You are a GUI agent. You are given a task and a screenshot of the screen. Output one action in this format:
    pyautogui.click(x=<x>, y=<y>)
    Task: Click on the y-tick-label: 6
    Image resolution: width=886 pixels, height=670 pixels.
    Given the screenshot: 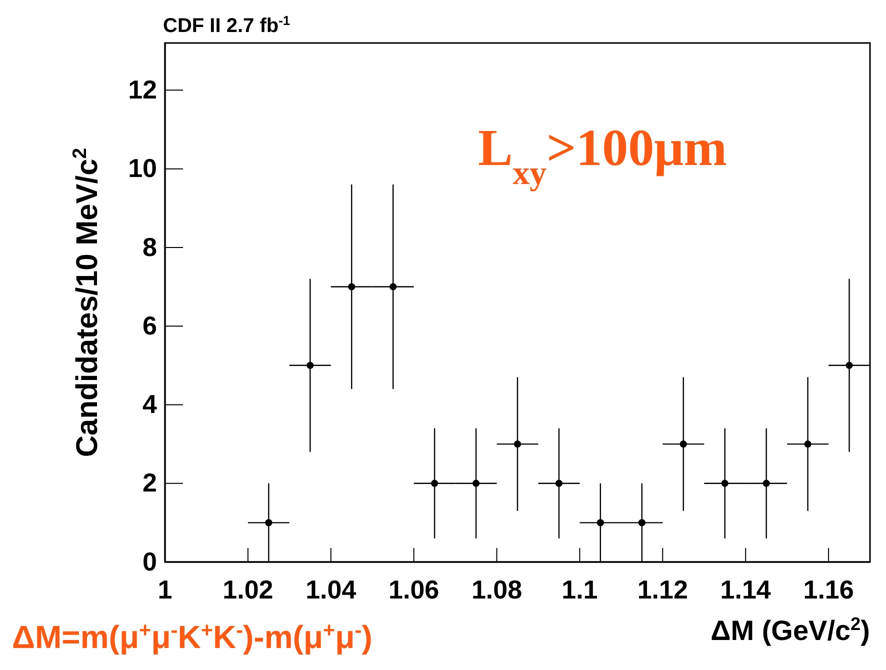 What is the action you would take?
    pyautogui.click(x=149, y=325)
    